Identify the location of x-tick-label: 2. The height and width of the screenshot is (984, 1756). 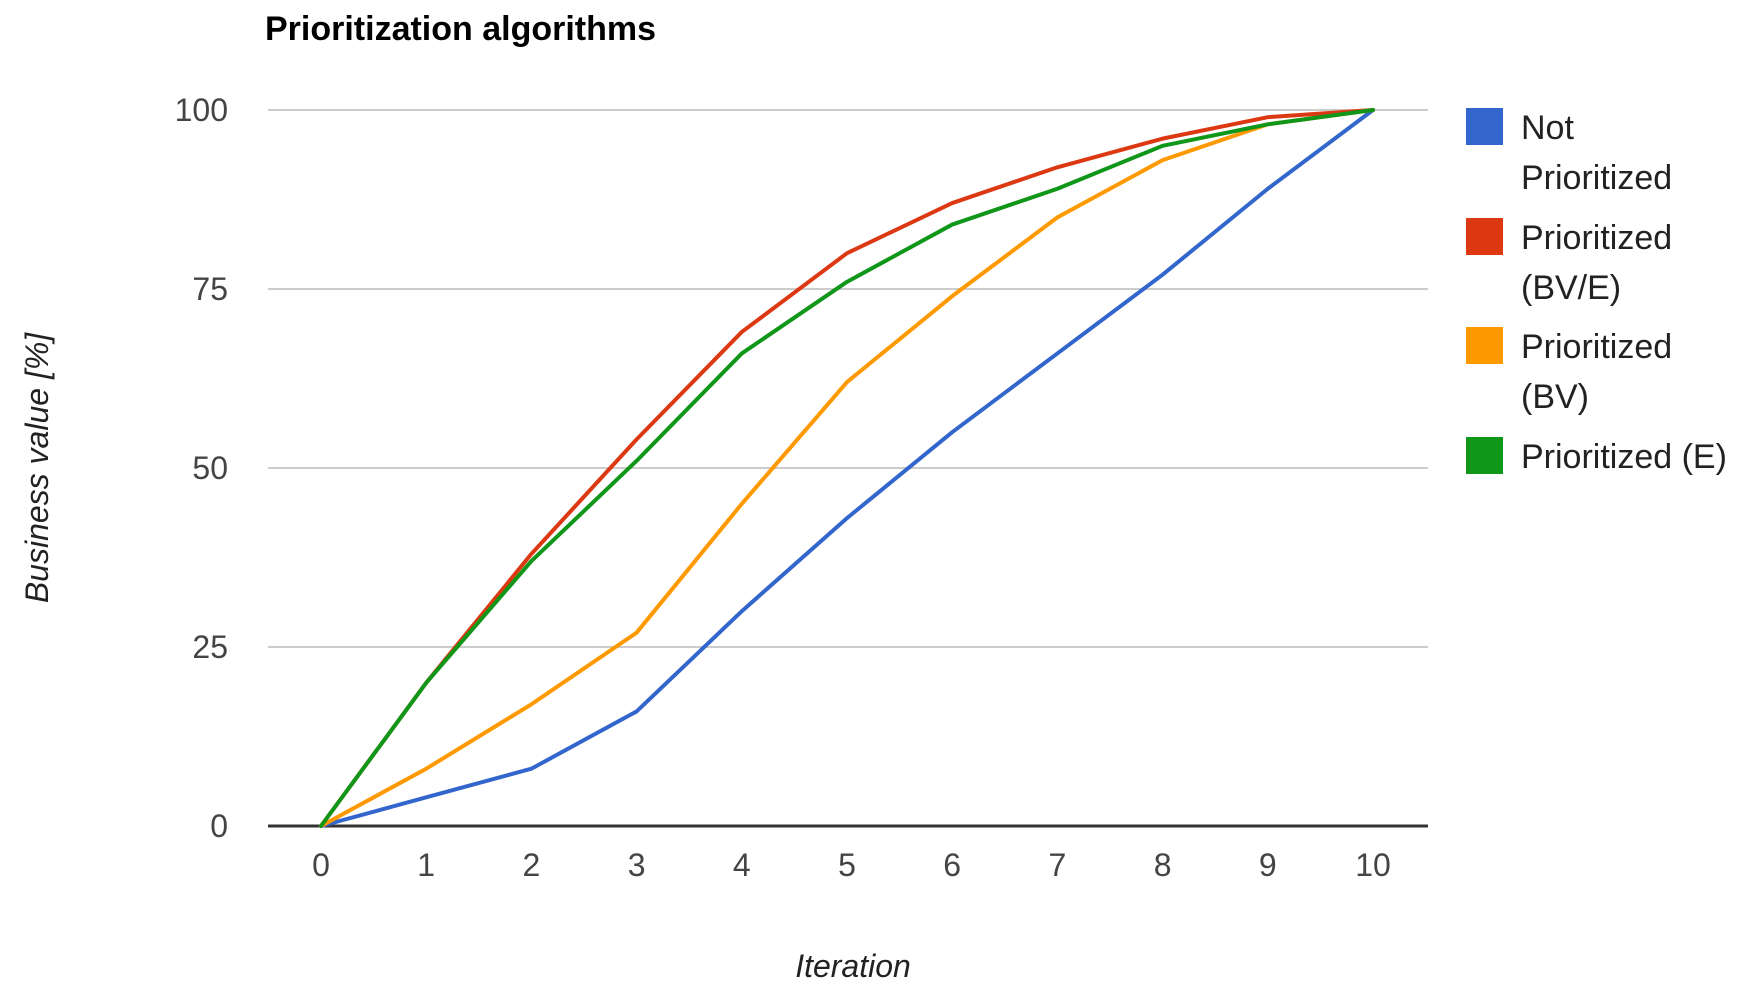
(532, 865).